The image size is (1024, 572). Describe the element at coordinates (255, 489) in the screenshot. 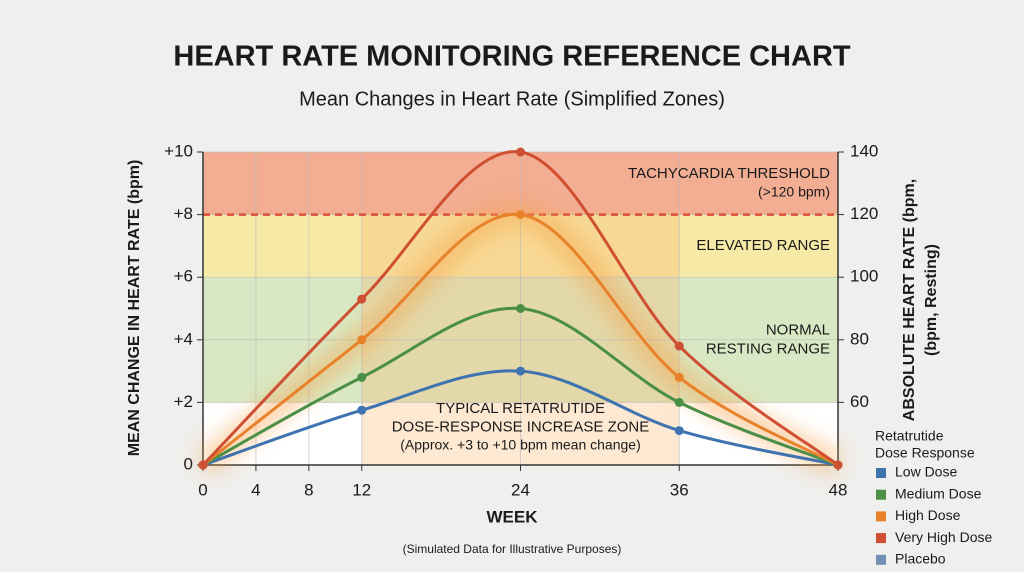

I see `x-tick-label: 4` at that location.